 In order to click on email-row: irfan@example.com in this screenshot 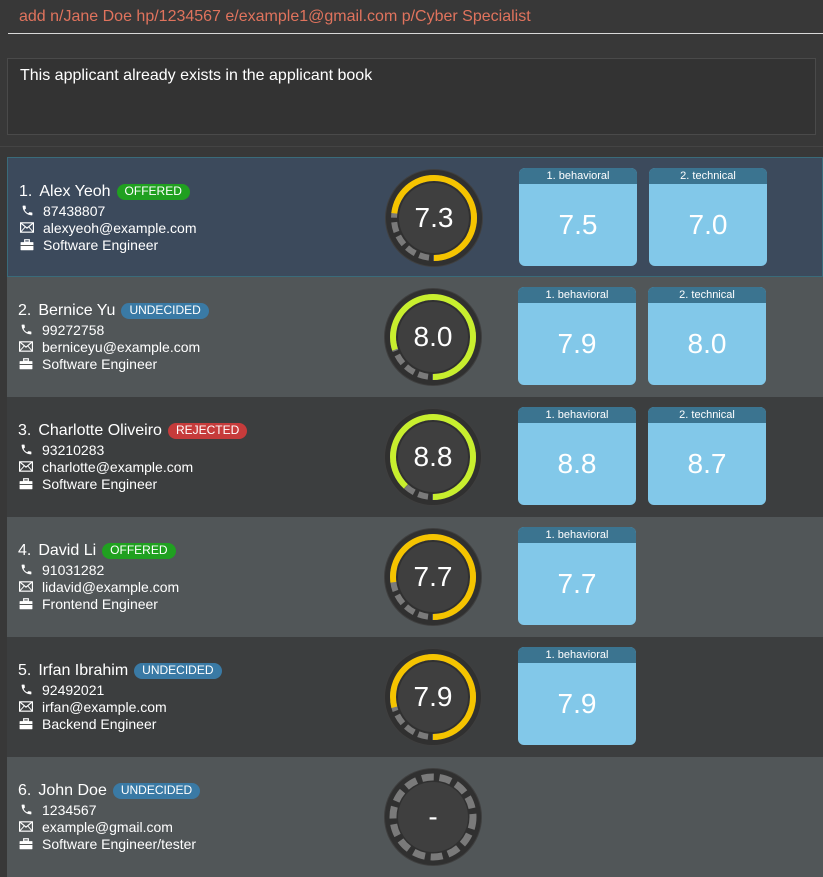, I will do `click(120, 706)`.